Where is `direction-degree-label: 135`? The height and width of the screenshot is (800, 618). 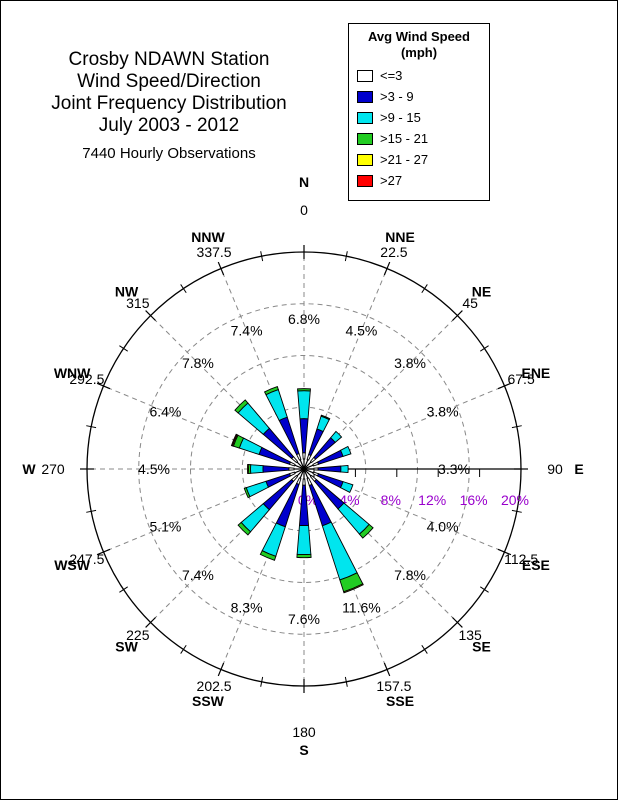 direction-degree-label: 135 is located at coordinates (470, 635).